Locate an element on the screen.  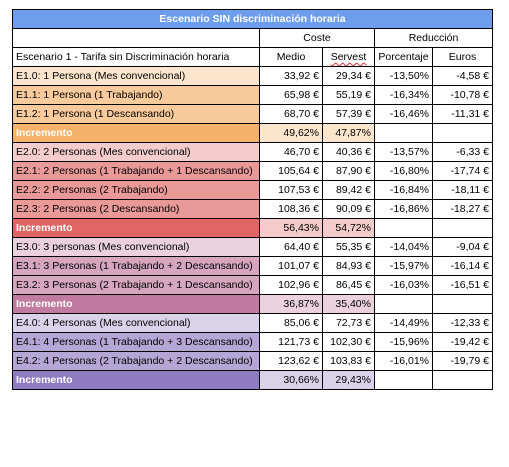
servest-cell: 40,36 € is located at coordinates (348, 152).